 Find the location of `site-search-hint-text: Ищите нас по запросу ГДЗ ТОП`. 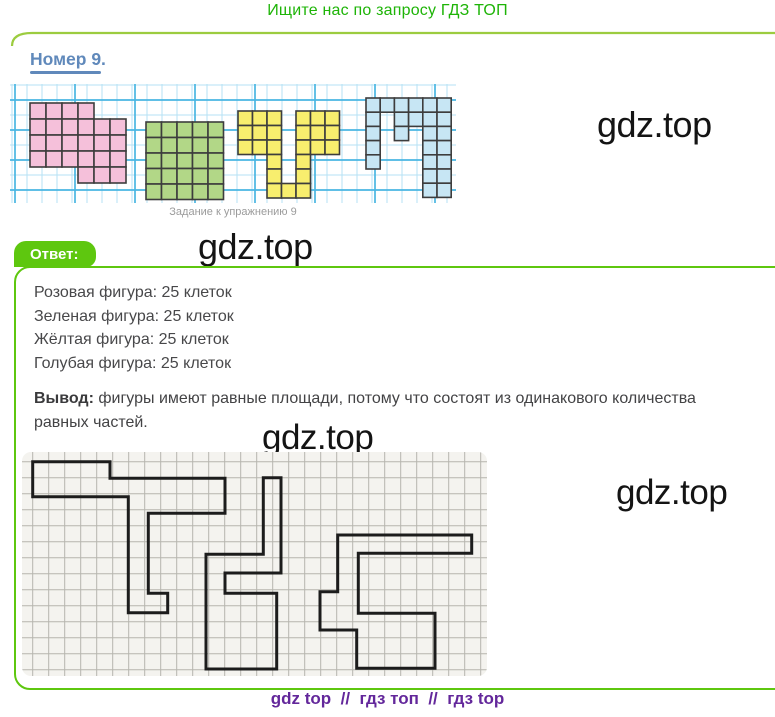

site-search-hint-text: Ищите нас по запросу ГДЗ ТОП is located at coordinates (387, 10).